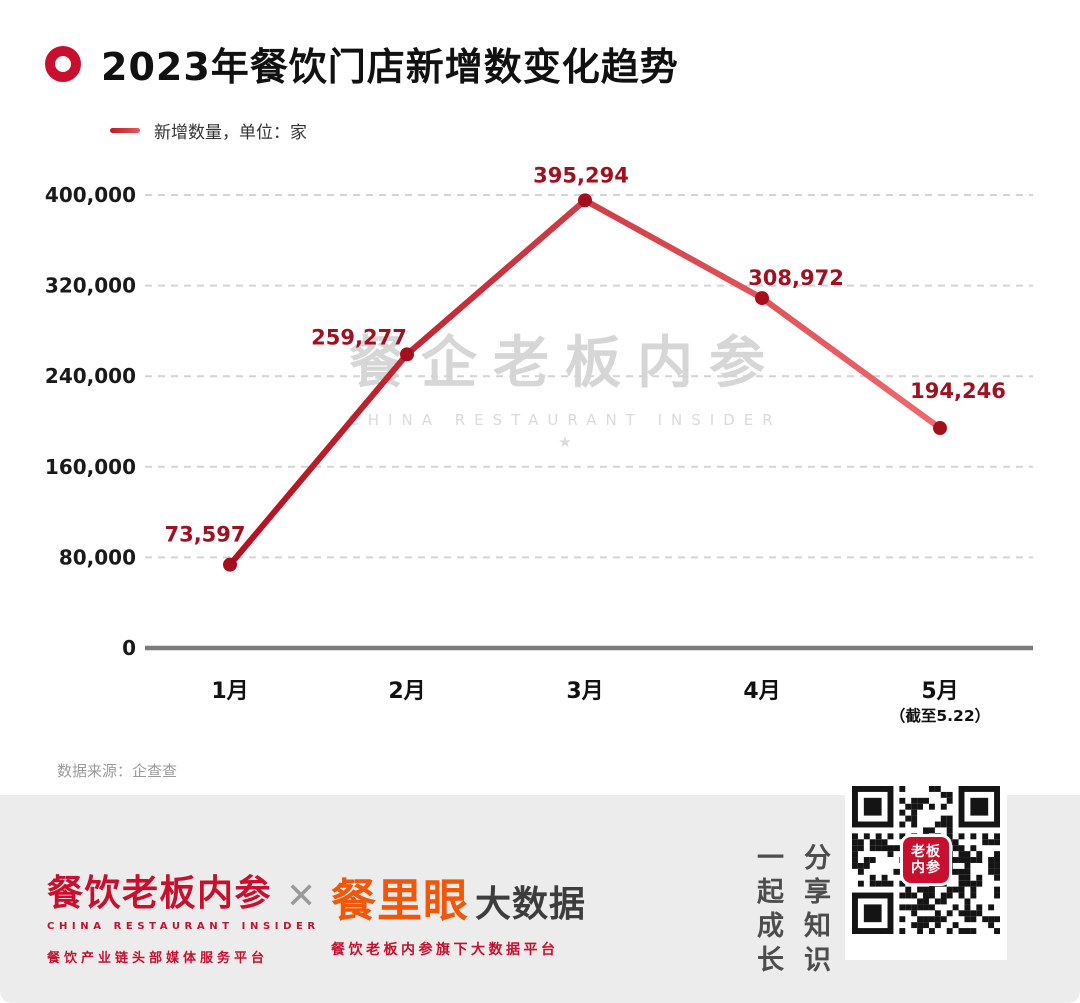 The width and height of the screenshot is (1080, 1003). I want to click on legend-label: 新增数量，单位：家, so click(230, 133).